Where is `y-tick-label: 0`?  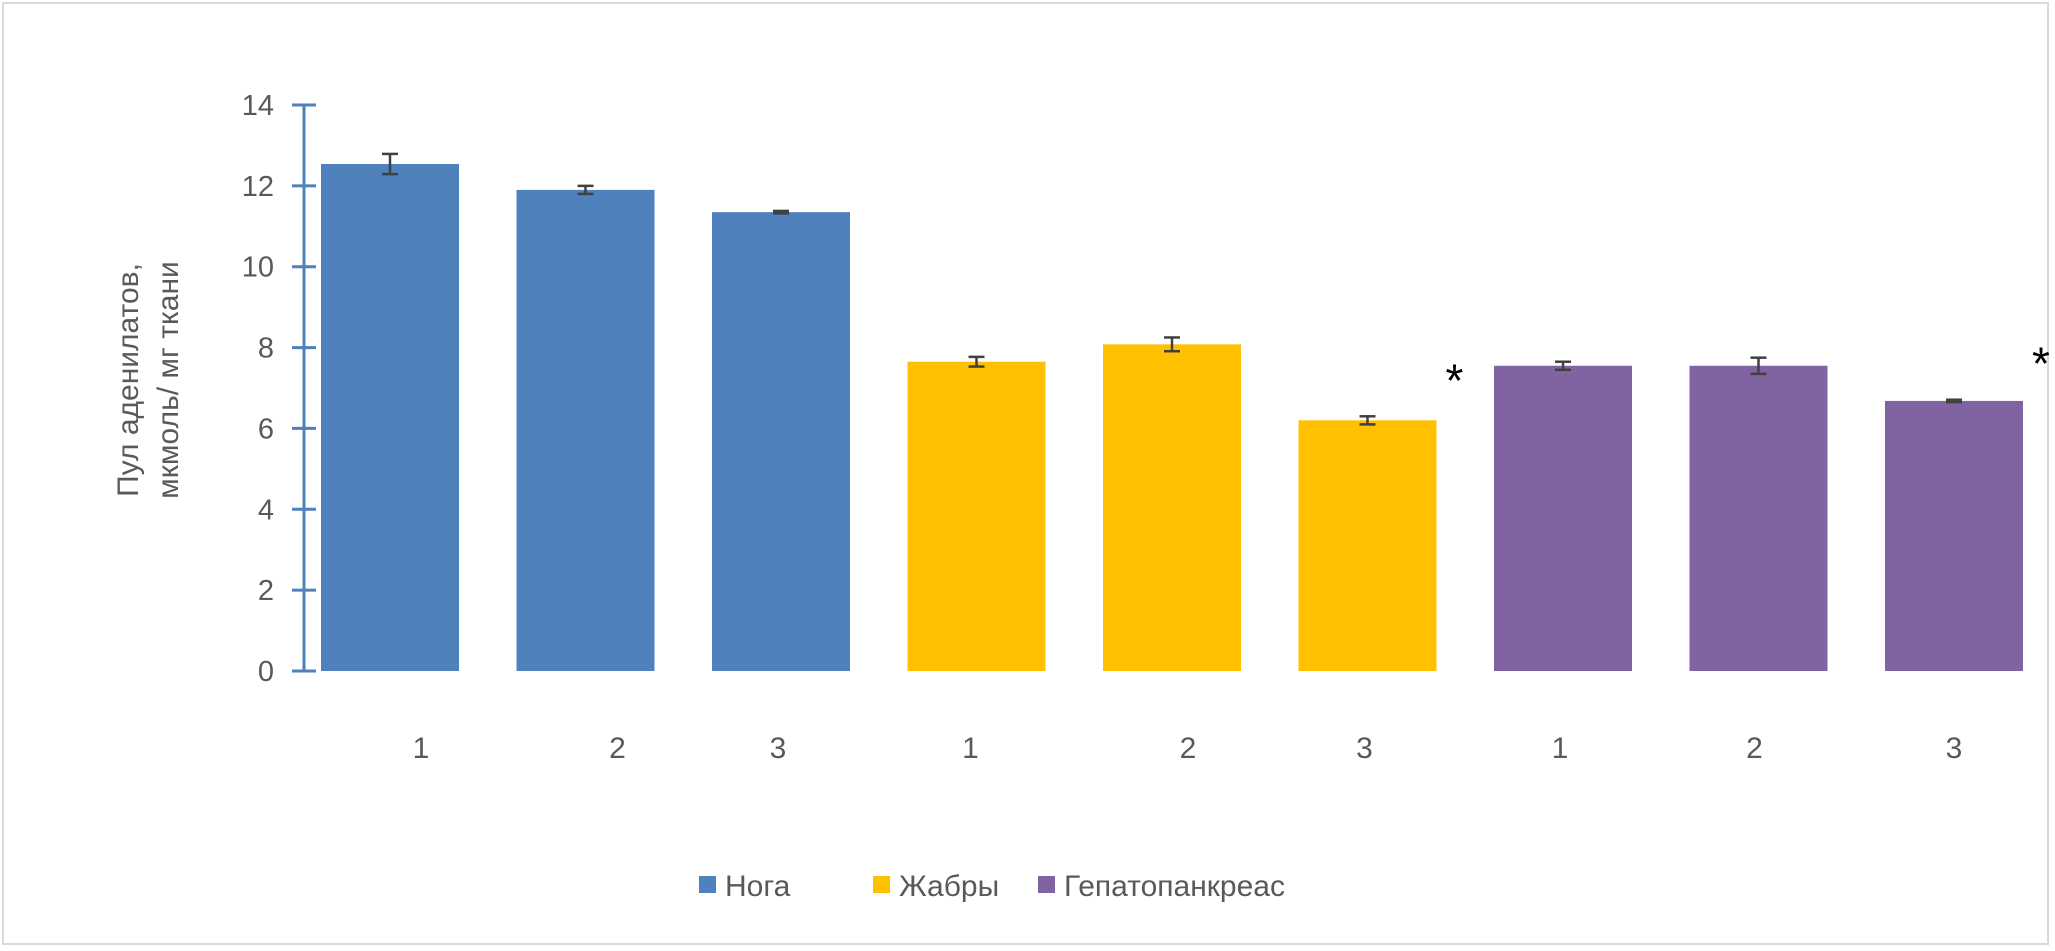
y-tick-label: 0 is located at coordinates (266, 672).